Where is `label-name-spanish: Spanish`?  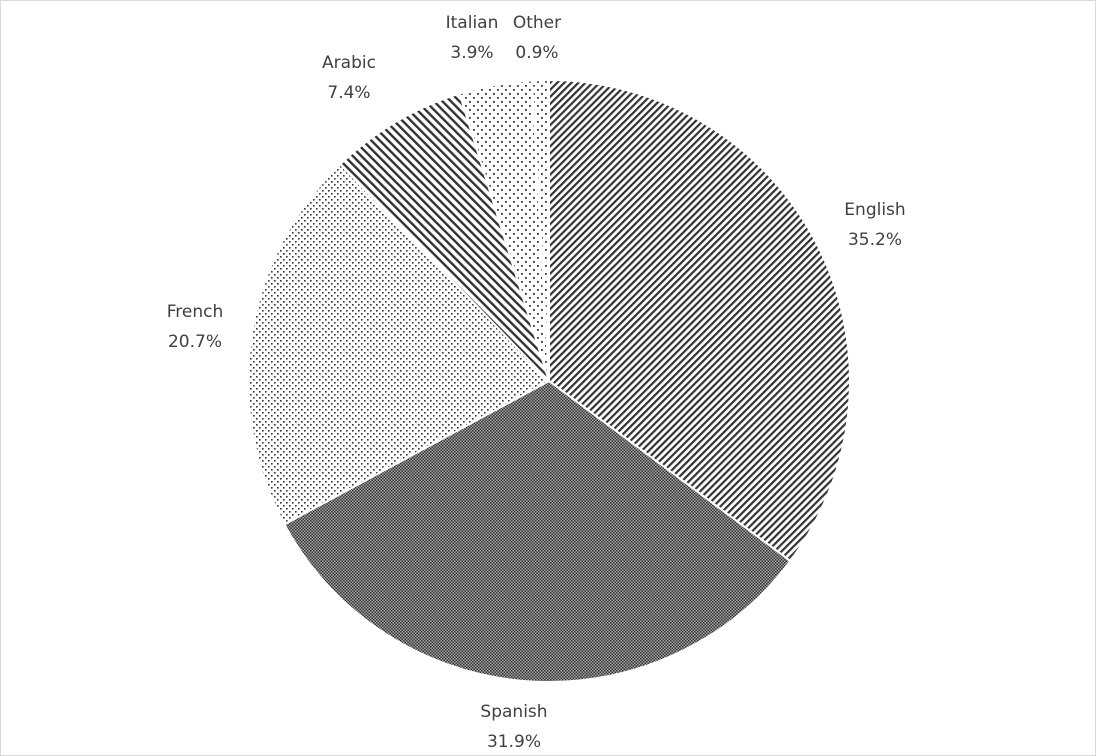 label-name-spanish: Spanish is located at coordinates (513, 712).